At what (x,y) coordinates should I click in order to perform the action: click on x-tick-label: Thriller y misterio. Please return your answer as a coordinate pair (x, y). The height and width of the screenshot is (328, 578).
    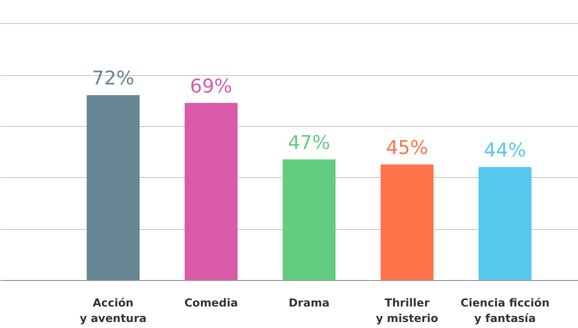
    Looking at the image, I should click on (407, 311).